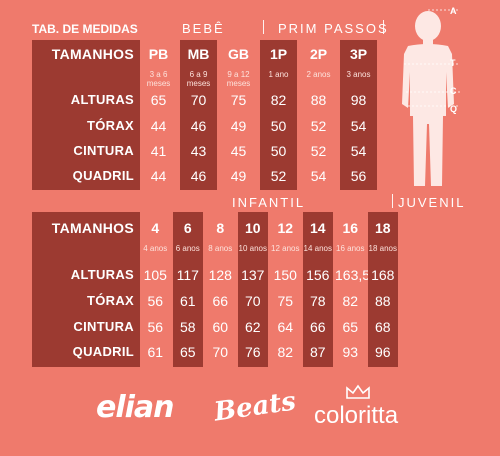 Image resolution: width=500 pixels, height=456 pixels. Describe the element at coordinates (382, 352) in the screenshot. I see `cell-quadril: 96` at that location.